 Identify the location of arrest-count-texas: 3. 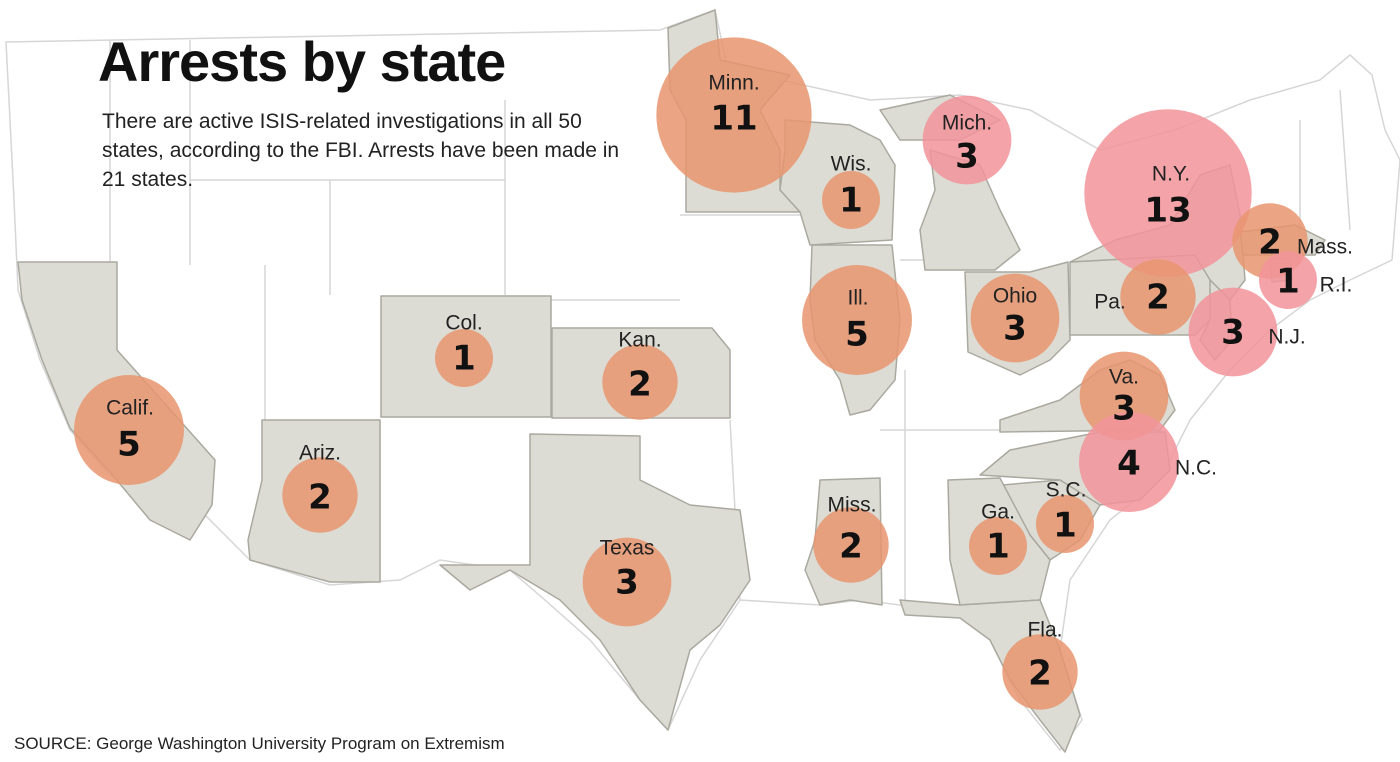
(627, 583).